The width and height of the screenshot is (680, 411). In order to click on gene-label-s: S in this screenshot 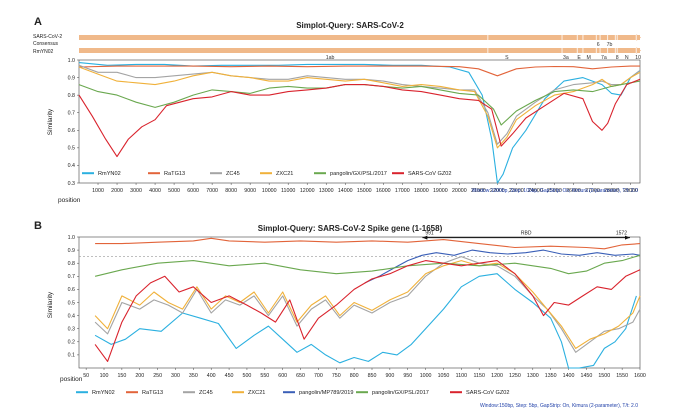, I will do `click(507, 58)`.